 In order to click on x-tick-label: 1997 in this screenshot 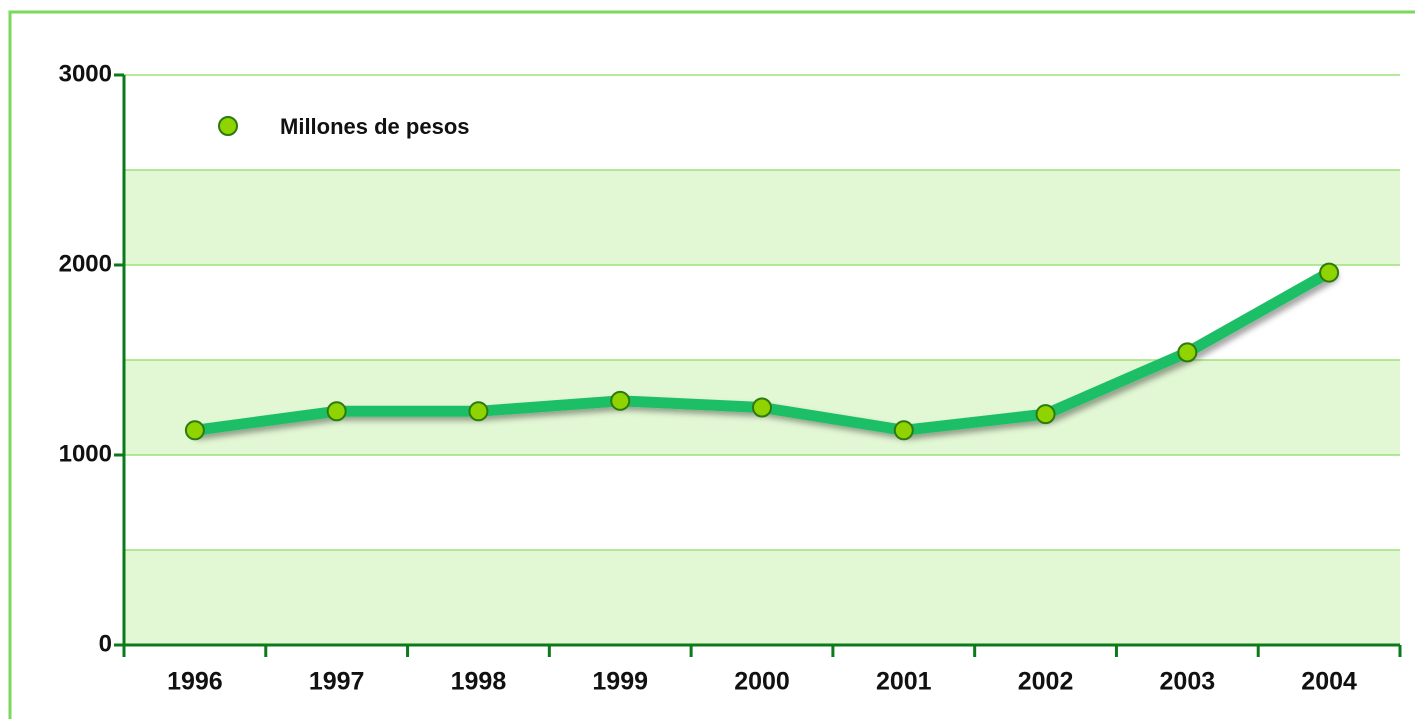, I will do `click(337, 682)`.